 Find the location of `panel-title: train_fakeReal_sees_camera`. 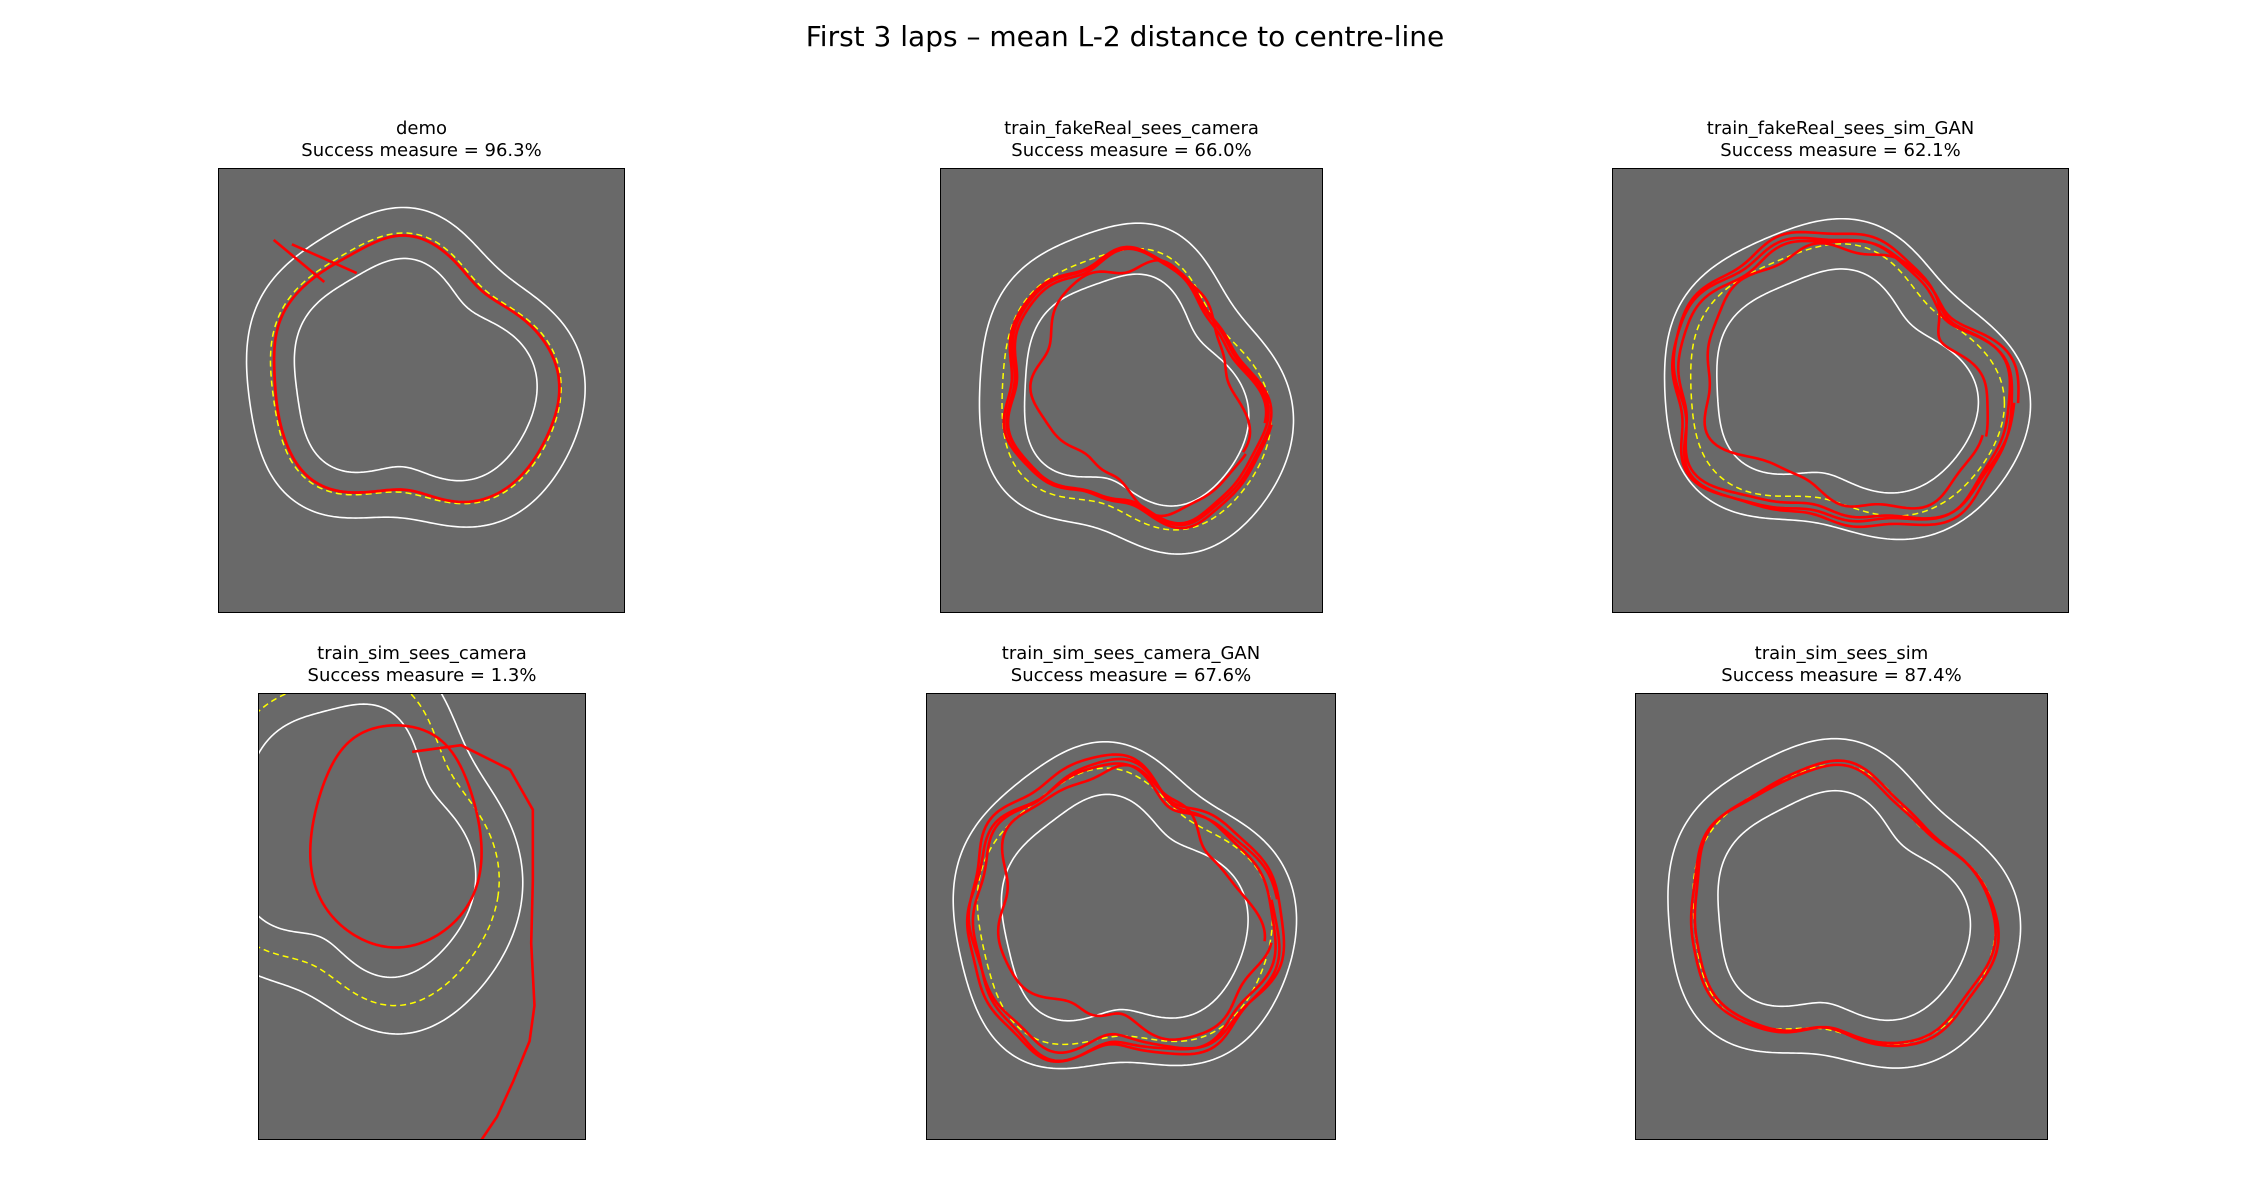

panel-title: train_fakeReal_sees_camera is located at coordinates (1131, 128).